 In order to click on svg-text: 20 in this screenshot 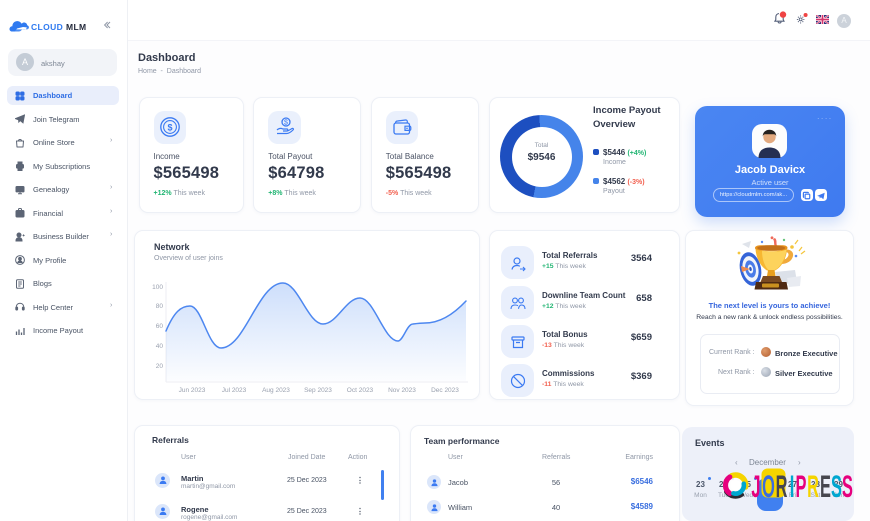, I will do `click(160, 366)`.